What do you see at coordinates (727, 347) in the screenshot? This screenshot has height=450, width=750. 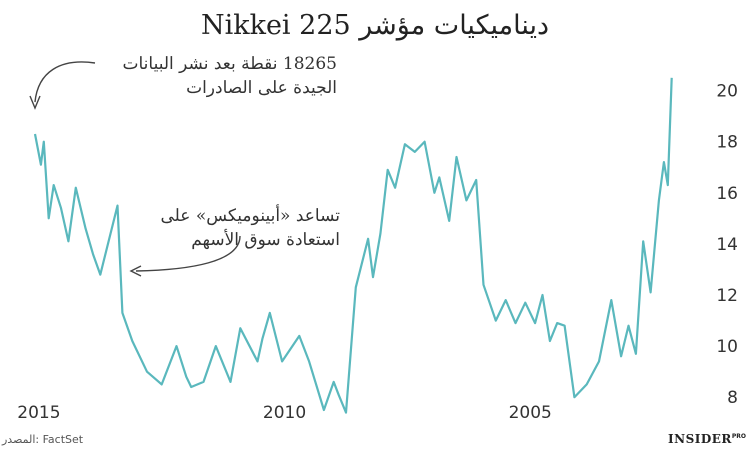 I see `y-tick-label: 10` at bounding box center [727, 347].